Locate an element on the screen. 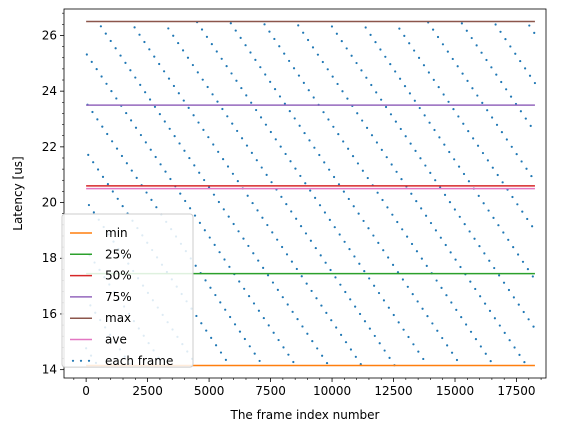 The width and height of the screenshot is (563, 432). y-axis-label: Latency [us] is located at coordinates (18, 193).